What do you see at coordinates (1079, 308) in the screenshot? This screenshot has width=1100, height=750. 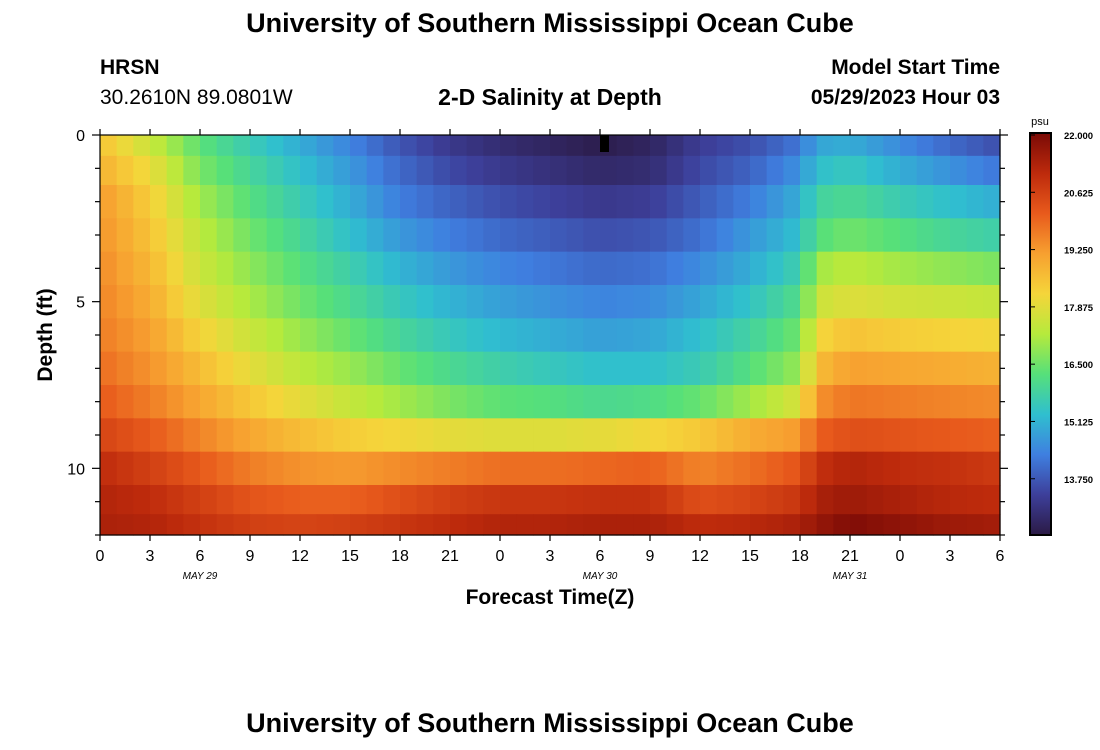 I see `colorbar-label: 17.875` at bounding box center [1079, 308].